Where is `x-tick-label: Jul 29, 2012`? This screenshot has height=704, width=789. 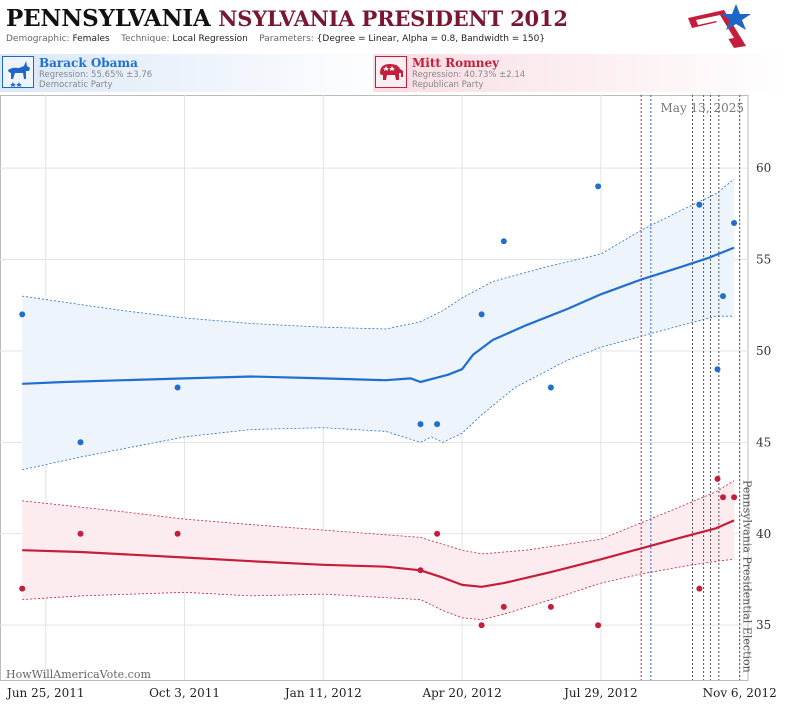
x-tick-label: Jul 29, 2012 is located at coordinates (600, 693).